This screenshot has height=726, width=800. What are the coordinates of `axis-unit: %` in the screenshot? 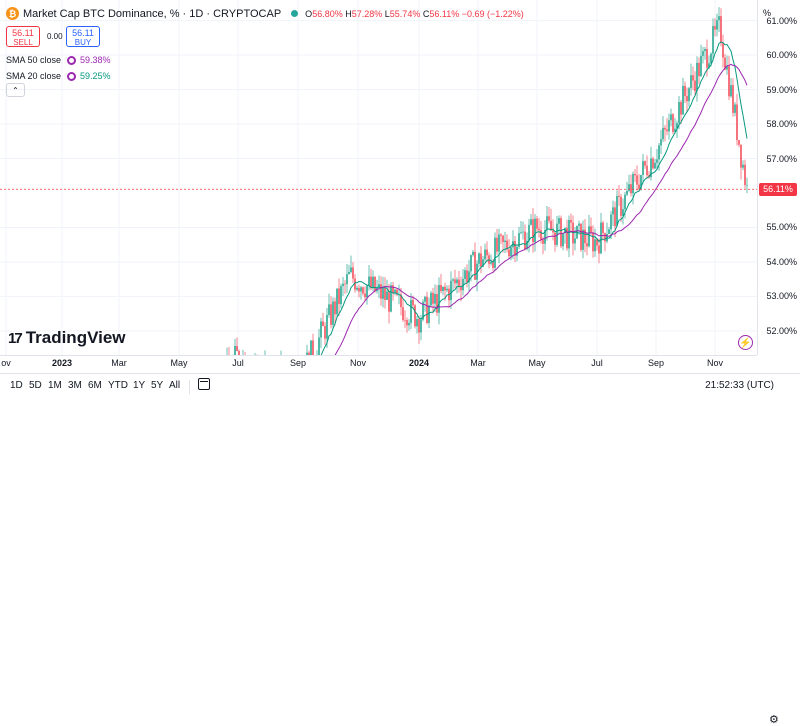 It's located at (767, 13).